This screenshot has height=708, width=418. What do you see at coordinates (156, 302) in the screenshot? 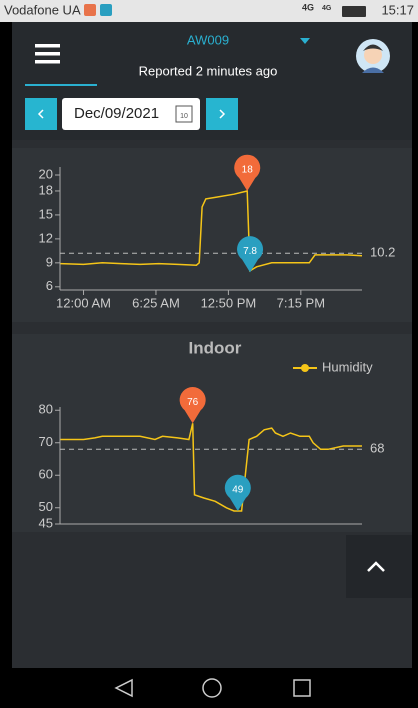
I see `x-tick-label: 6:25 AM` at bounding box center [156, 302].